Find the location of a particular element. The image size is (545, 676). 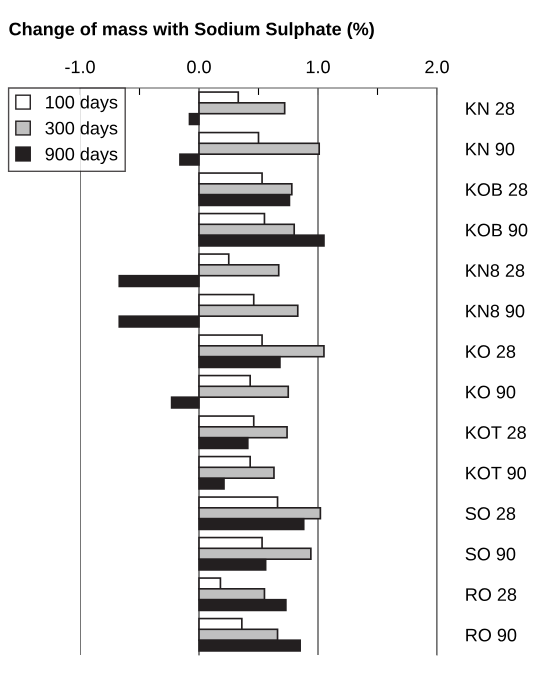

legend-label: 900 days is located at coordinates (82, 155).